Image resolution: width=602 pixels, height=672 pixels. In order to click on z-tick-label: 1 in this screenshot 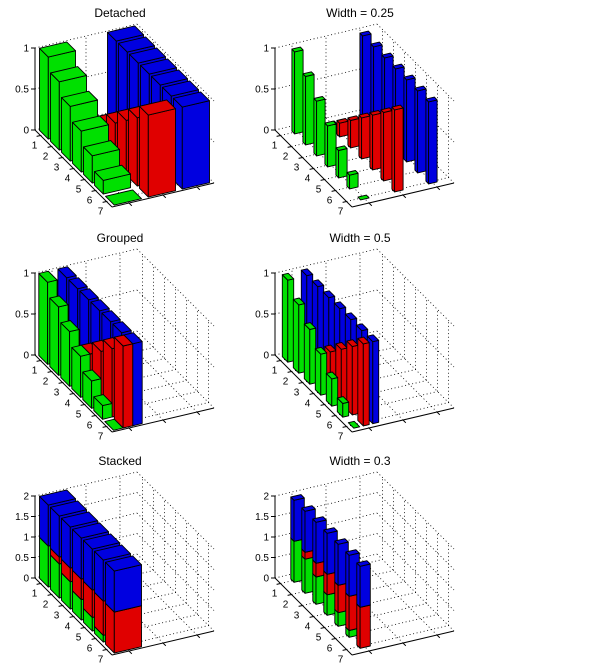, I will do `click(26, 274)`.